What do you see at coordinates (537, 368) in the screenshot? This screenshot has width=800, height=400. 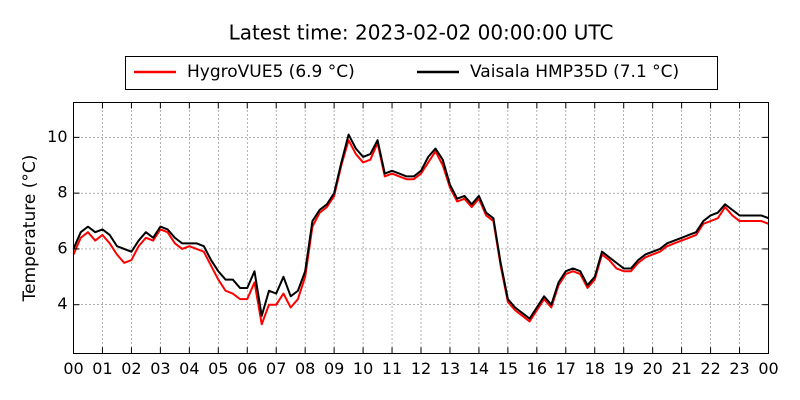 I see `x-tick-label: 16` at bounding box center [537, 368].